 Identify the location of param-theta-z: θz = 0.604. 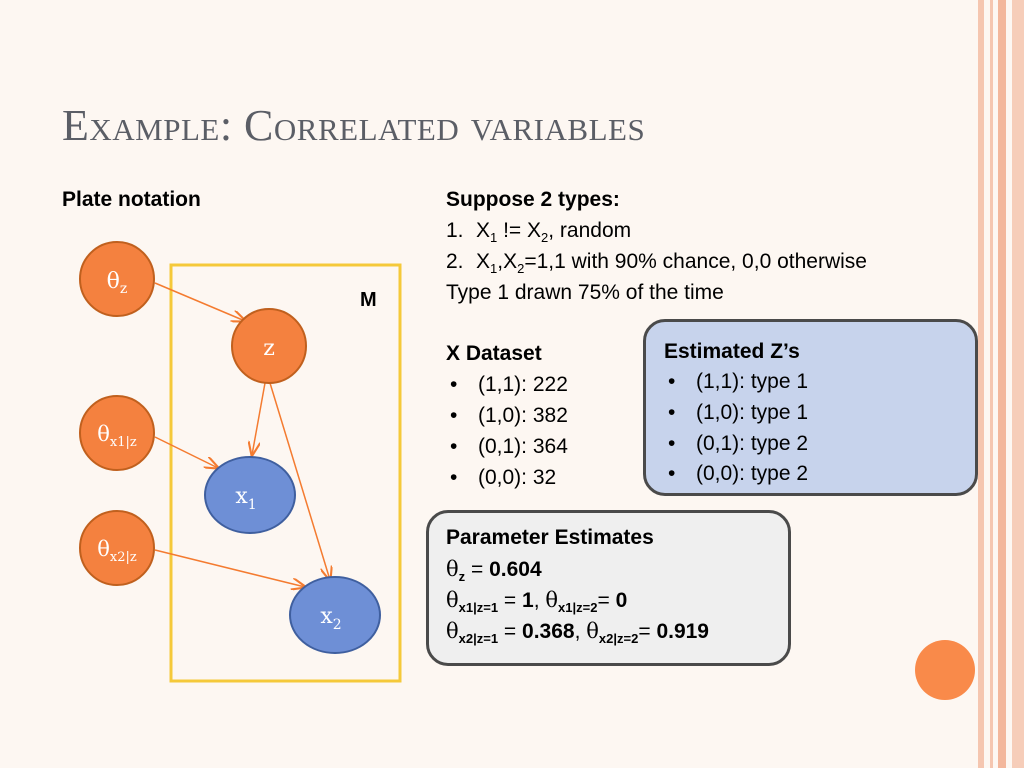
(494, 571).